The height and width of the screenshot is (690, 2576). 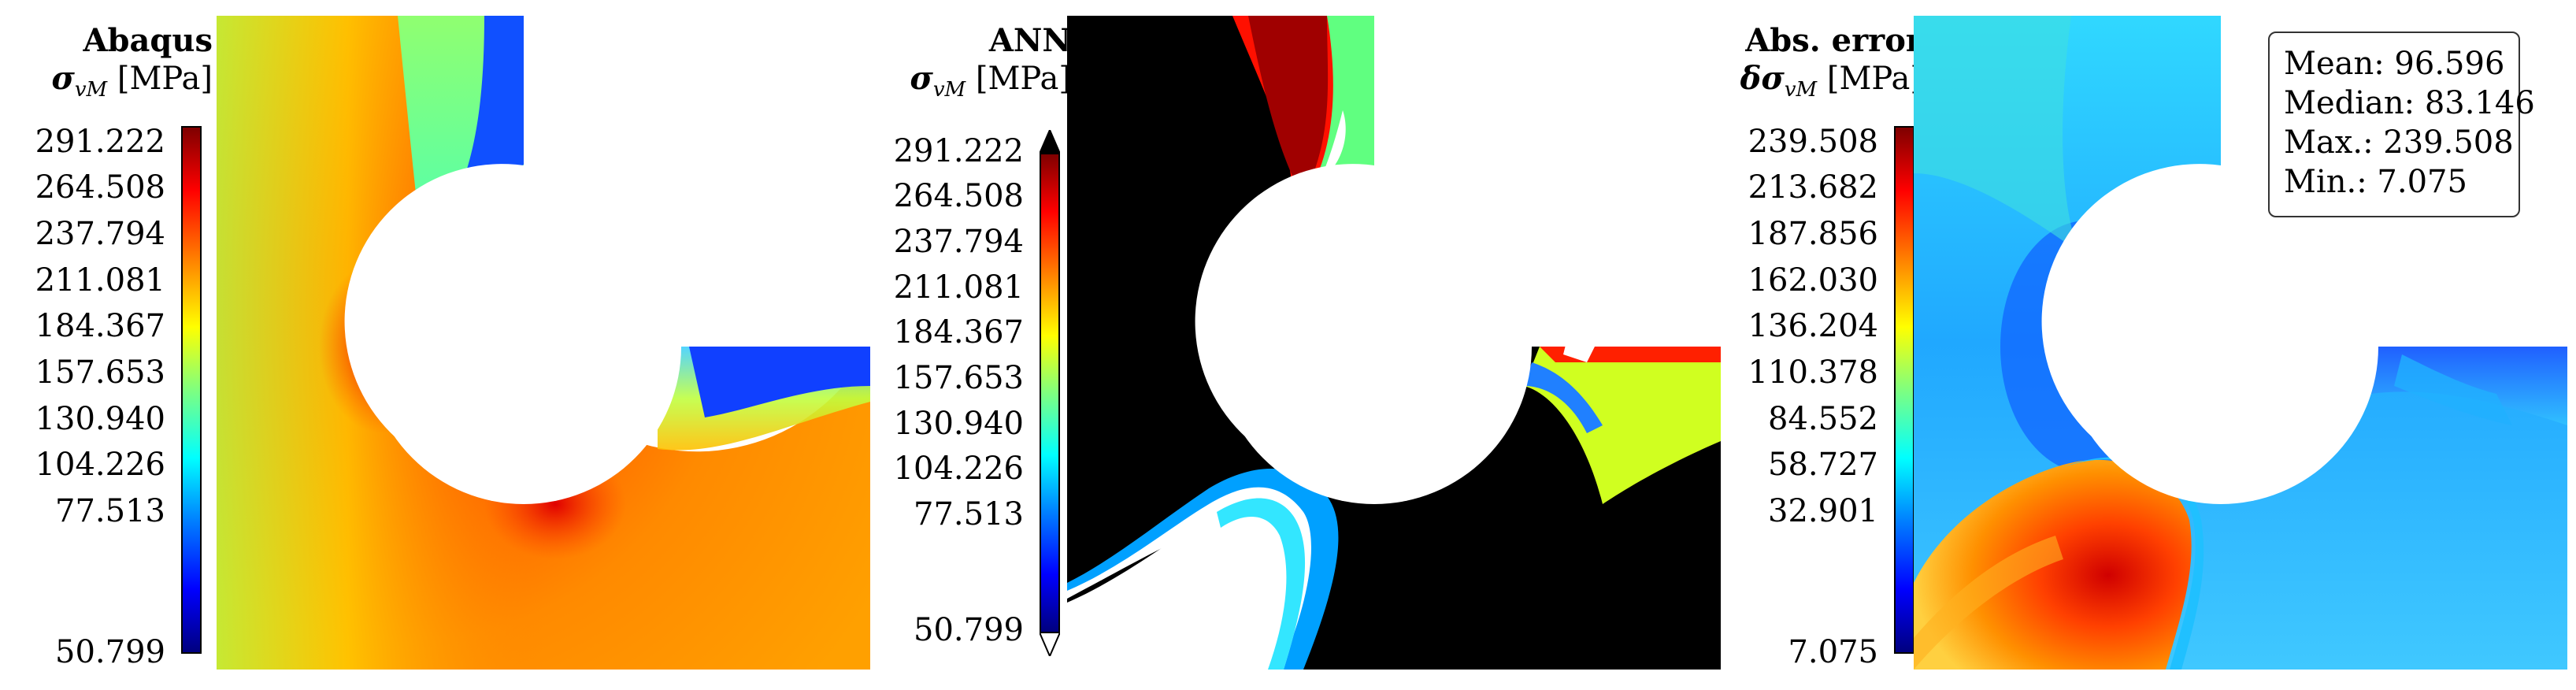 I want to click on panel-title: ANN, so click(x=1029, y=40).